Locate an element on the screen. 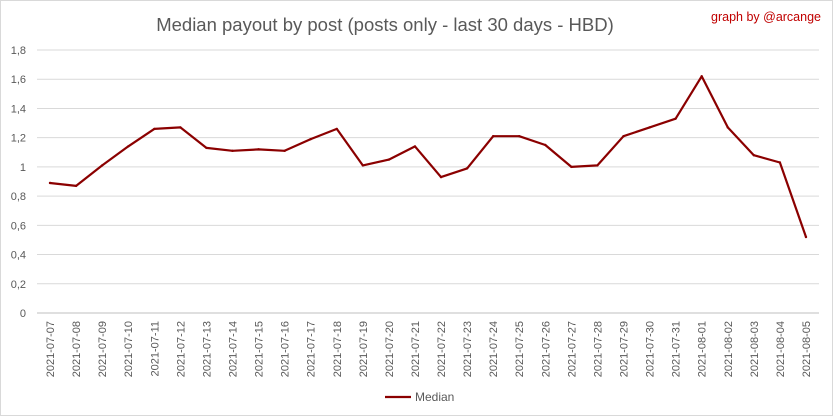 This screenshot has width=833, height=417. x-tick-label: 2021-07-21 is located at coordinates (416, 349).